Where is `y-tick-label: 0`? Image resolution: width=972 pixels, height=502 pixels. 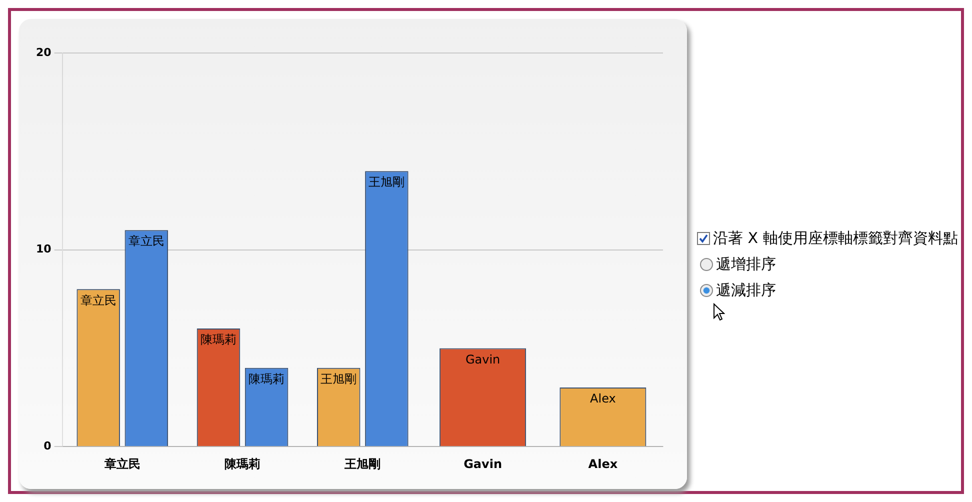
y-tick-label: 0 is located at coordinates (48, 445).